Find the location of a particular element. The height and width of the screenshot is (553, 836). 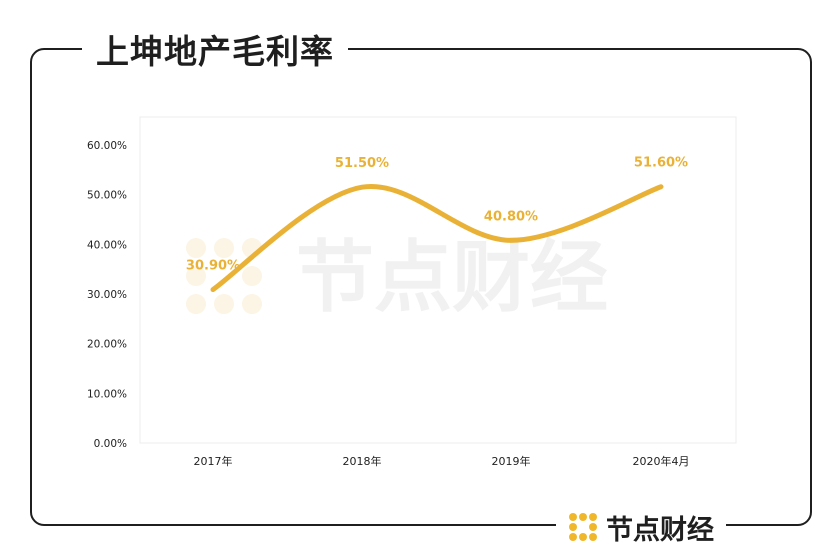

x-axis: 2017年 2018年 2019年 2020年4月 is located at coordinates (442, 461).